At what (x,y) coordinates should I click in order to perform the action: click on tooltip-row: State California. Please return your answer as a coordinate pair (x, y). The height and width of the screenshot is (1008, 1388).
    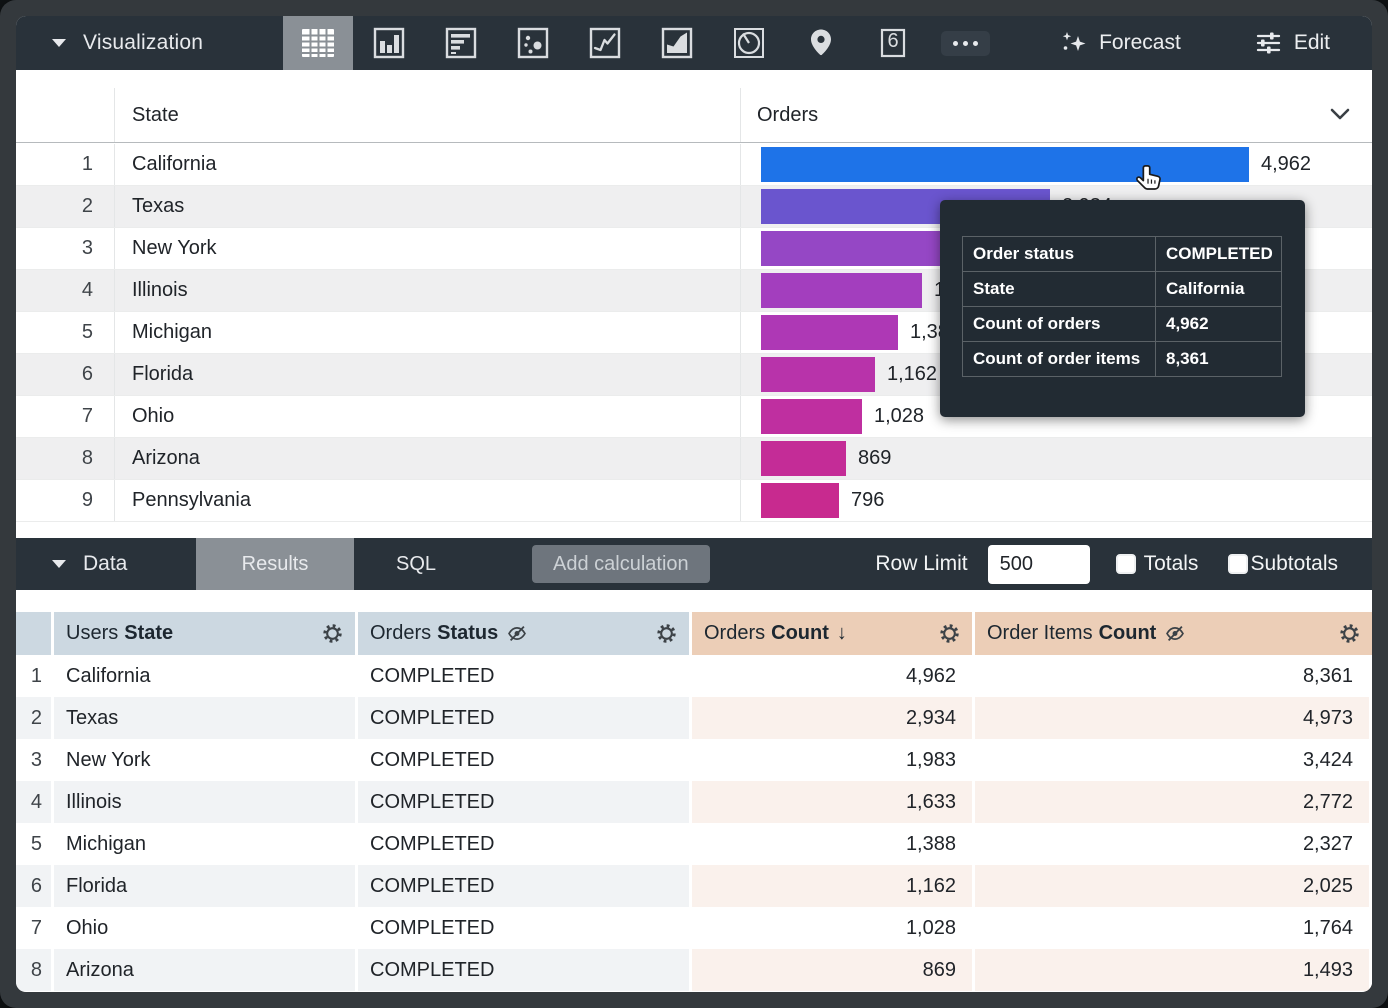
    Looking at the image, I should click on (1122, 289).